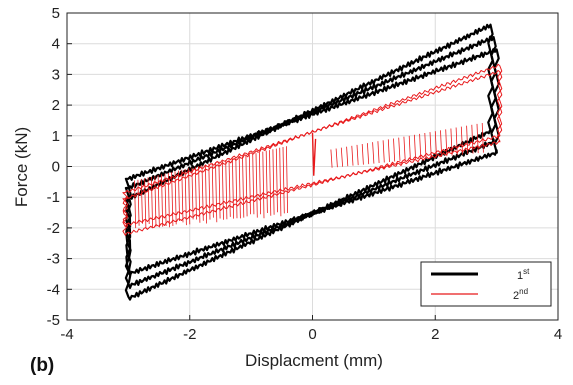  What do you see at coordinates (314, 360) in the screenshot?
I see `x-axis-label: Displacment (mm)` at bounding box center [314, 360].